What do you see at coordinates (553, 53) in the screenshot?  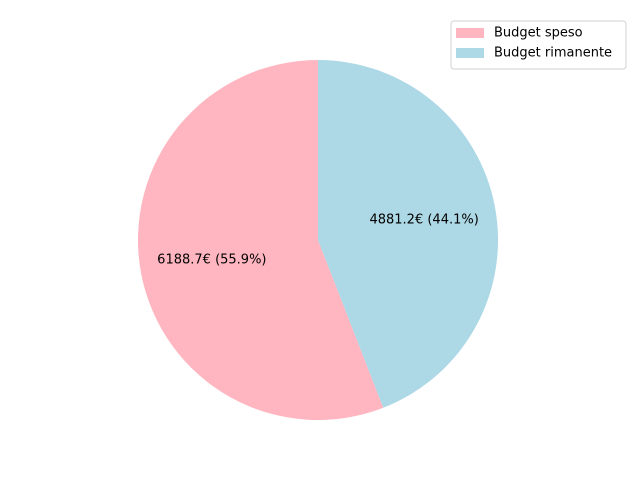 I see `legend-label-1: Budget rimanente` at bounding box center [553, 53].